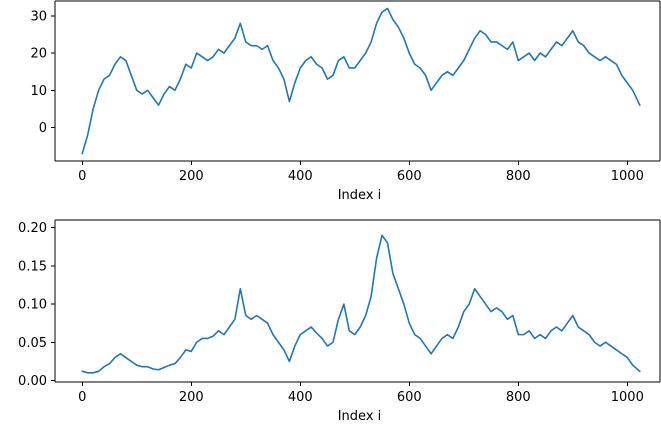 Image resolution: width=661 pixels, height=426 pixels. Describe the element at coordinates (32, 266) in the screenshot. I see `y-tick-label: 0.15` at that location.